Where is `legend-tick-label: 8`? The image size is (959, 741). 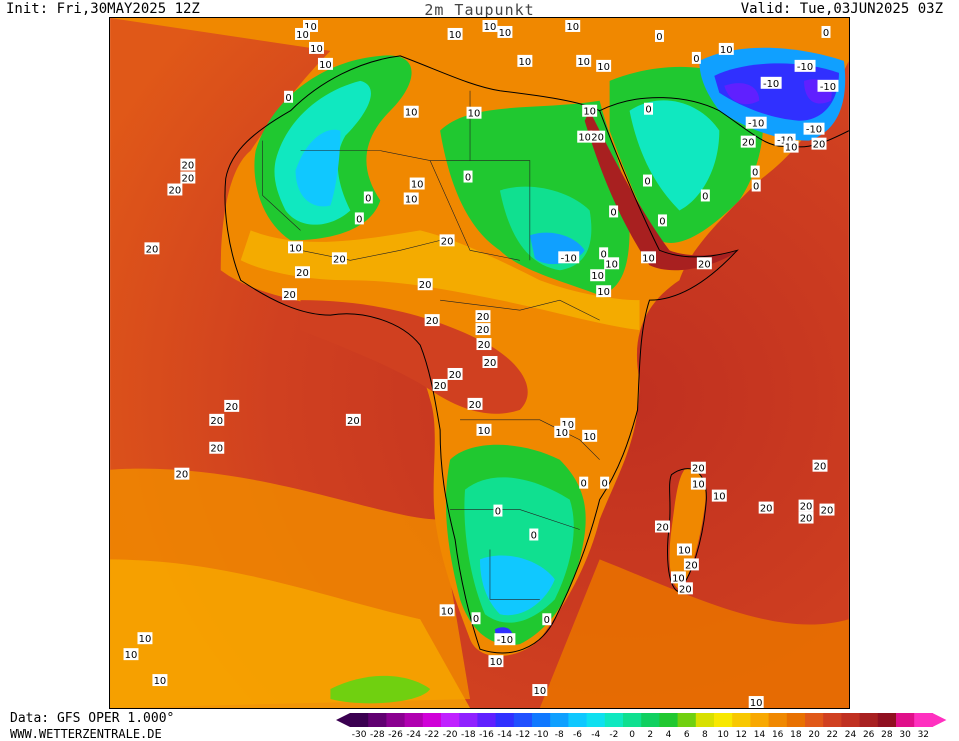 legend-tick-label: 8 is located at coordinates (705, 735).